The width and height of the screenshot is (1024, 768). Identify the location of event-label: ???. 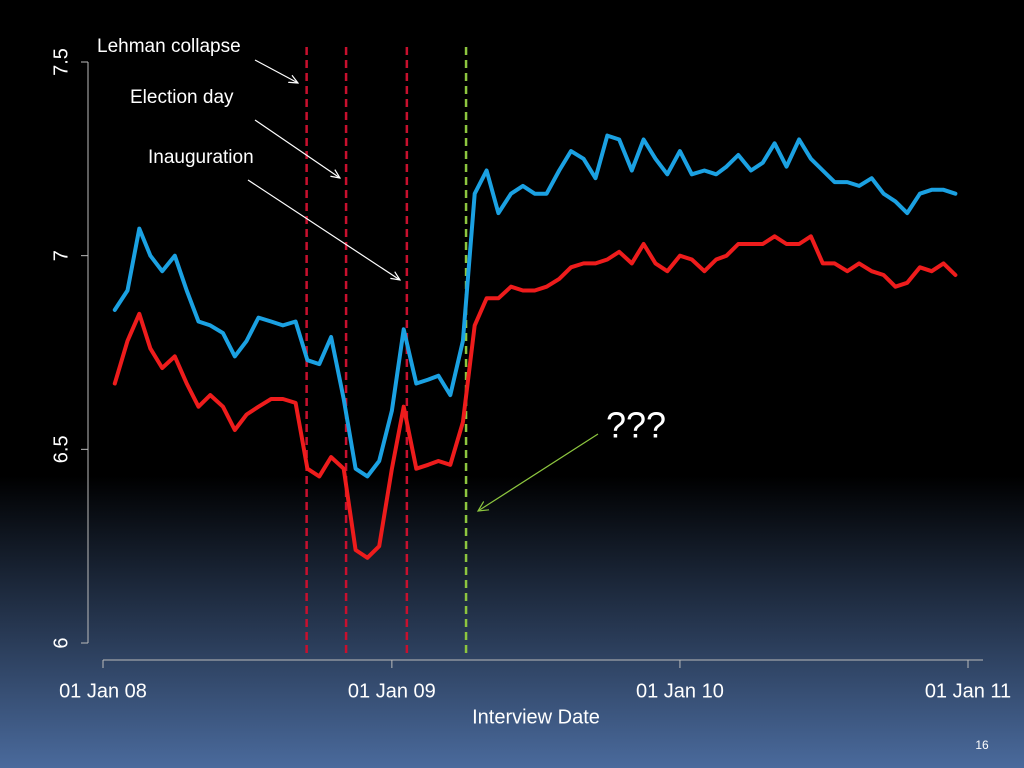
(636, 425).